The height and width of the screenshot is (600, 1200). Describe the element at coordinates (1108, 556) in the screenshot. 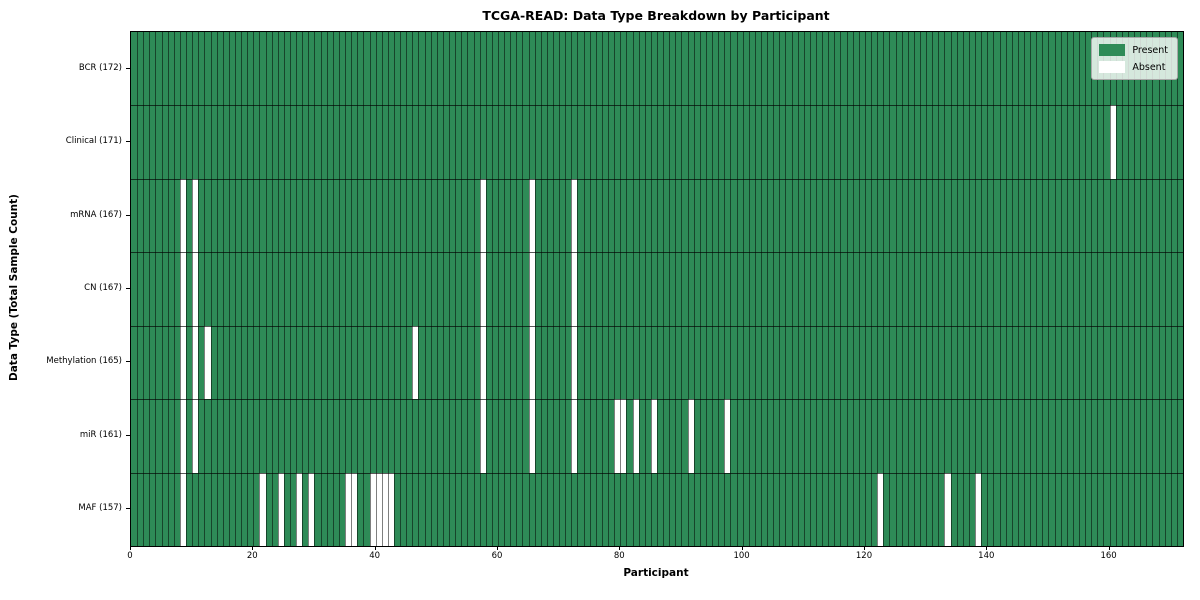

I see `x-tick-label: 160` at that location.